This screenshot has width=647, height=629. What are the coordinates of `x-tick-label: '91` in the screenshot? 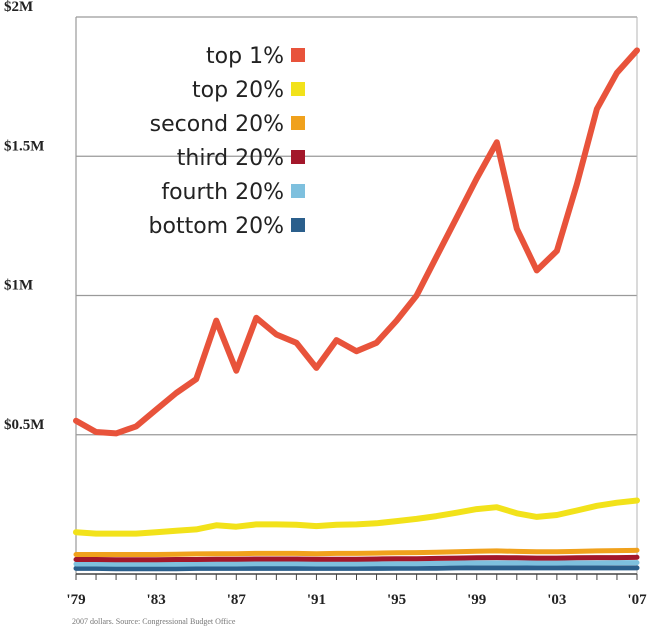 It's located at (316, 600).